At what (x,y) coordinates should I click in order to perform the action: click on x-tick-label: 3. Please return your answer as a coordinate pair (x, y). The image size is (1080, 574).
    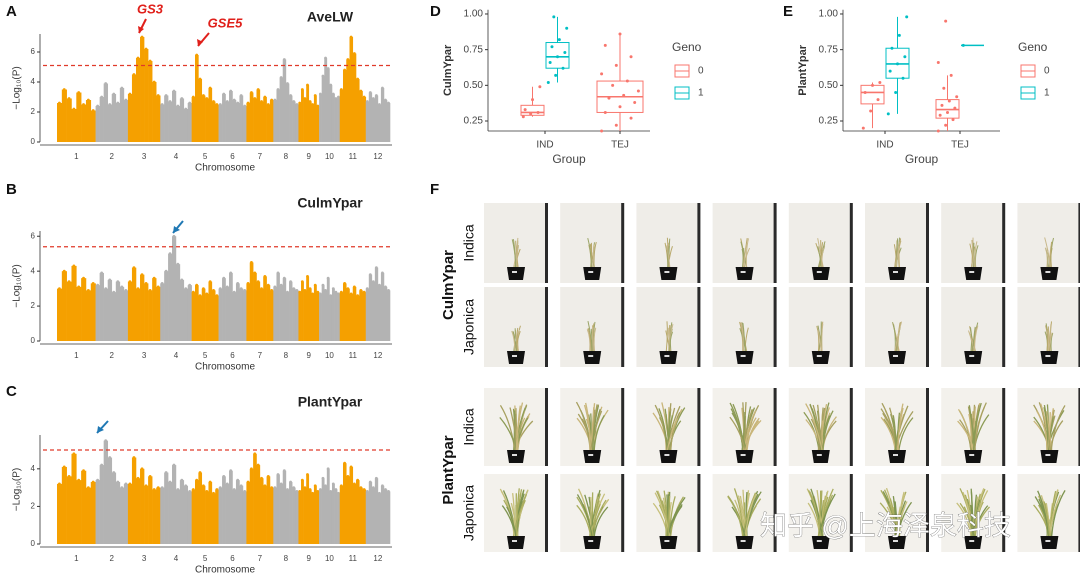
    Looking at the image, I should click on (144, 156).